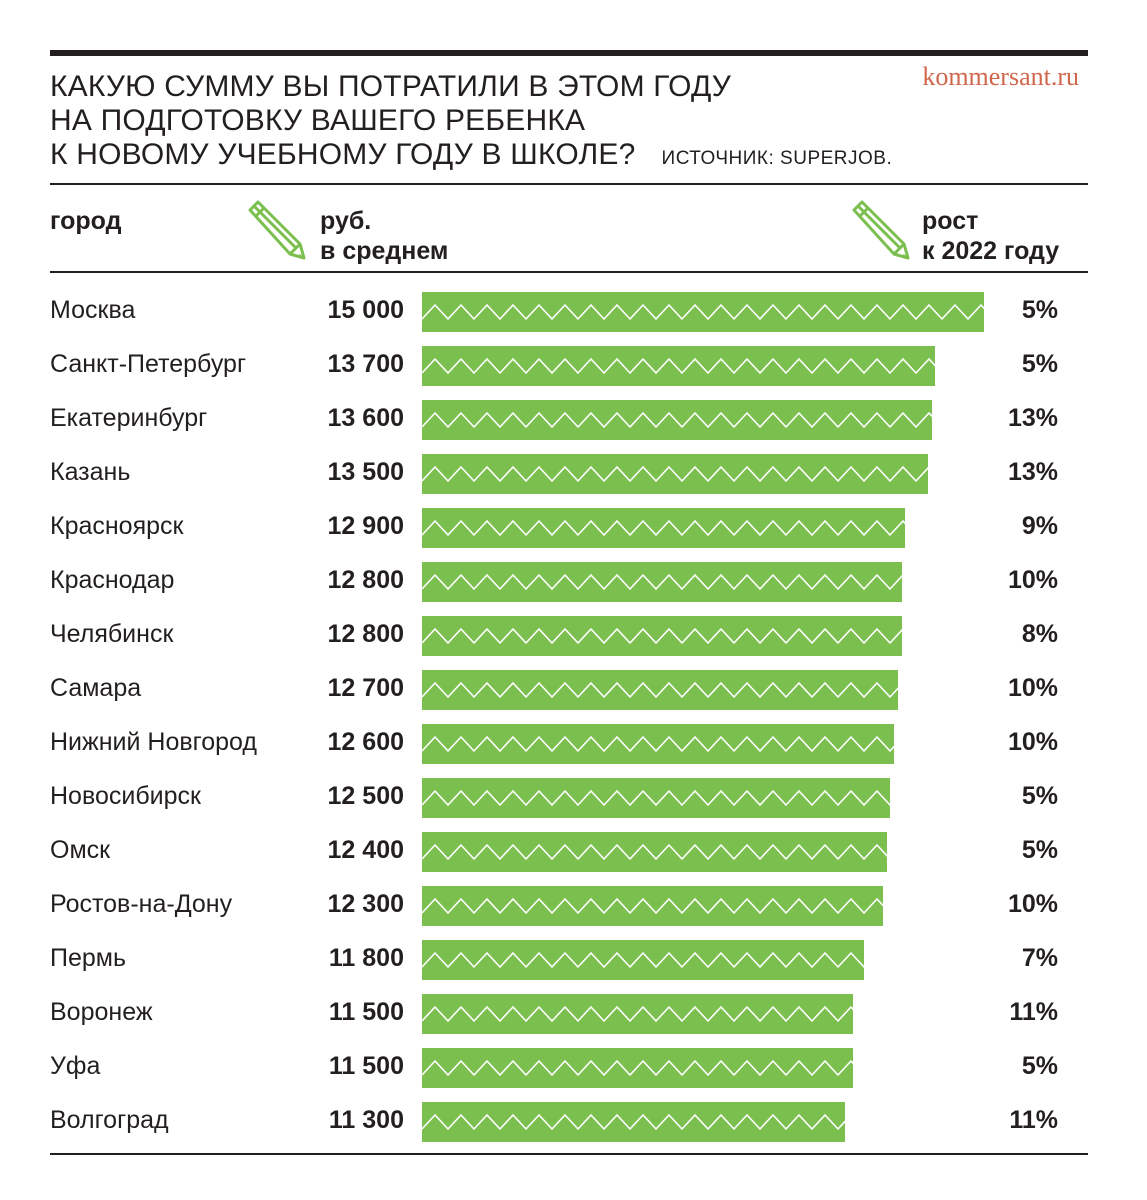 The width and height of the screenshot is (1147, 1200). Describe the element at coordinates (365, 310) in the screenshot. I see `value-label: 15 000` at that location.